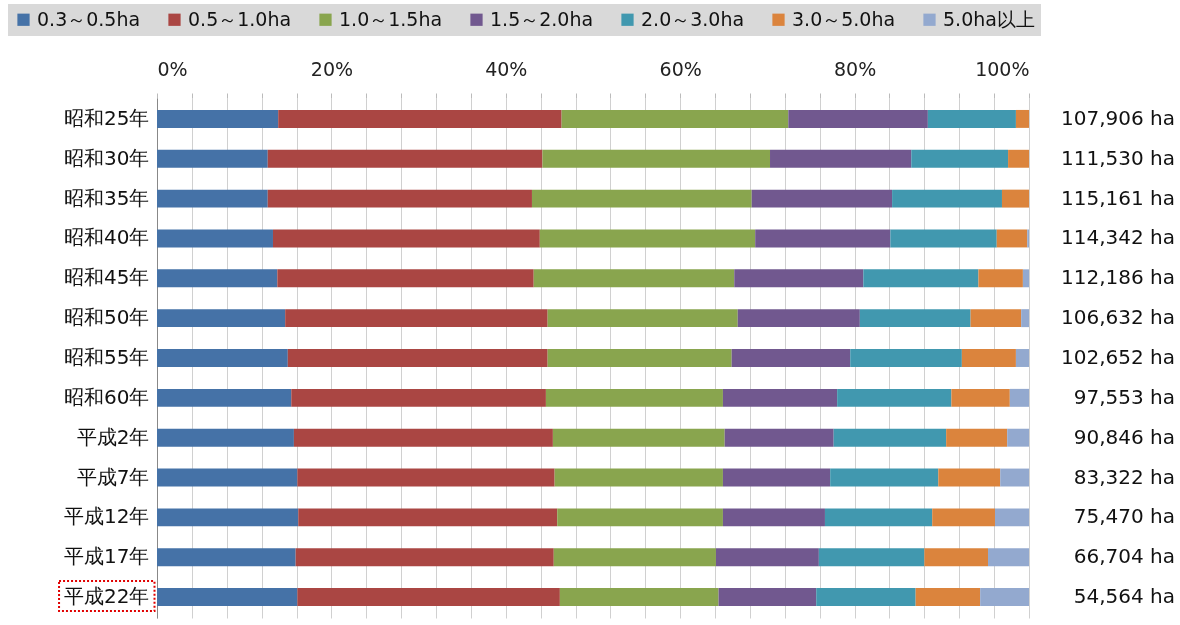  Describe the element at coordinates (1124, 556) in the screenshot. I see `text: 66,704 ha` at that location.